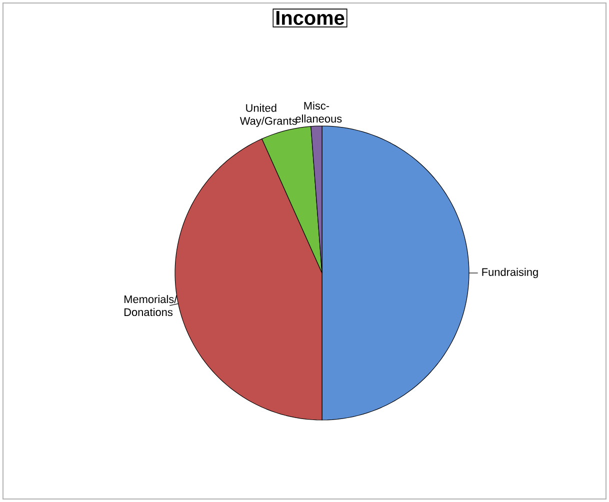  I want to click on chart-title: Income, so click(310, 18).